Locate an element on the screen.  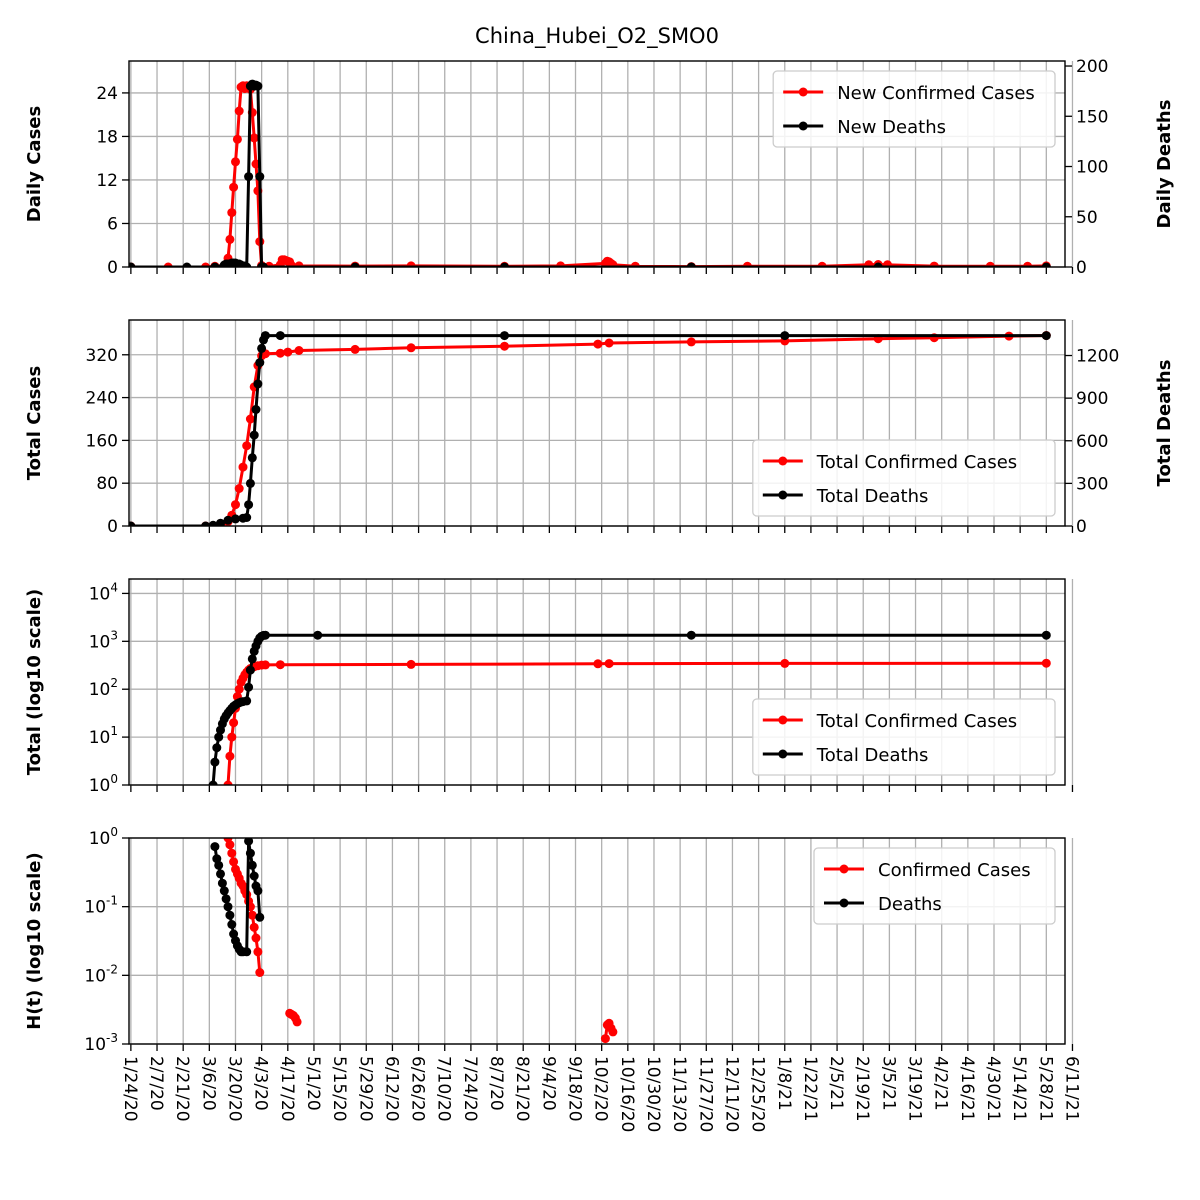
y-tick-label: 12 is located at coordinates (107, 181).